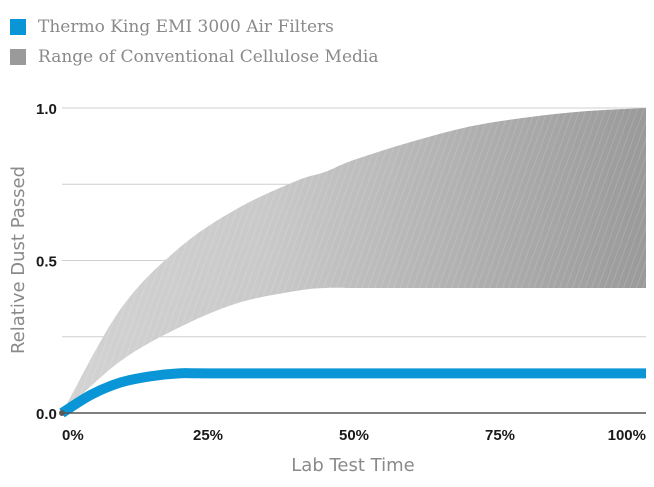  Describe the element at coordinates (46, 262) in the screenshot. I see `y-tick-label: 0.5` at that location.